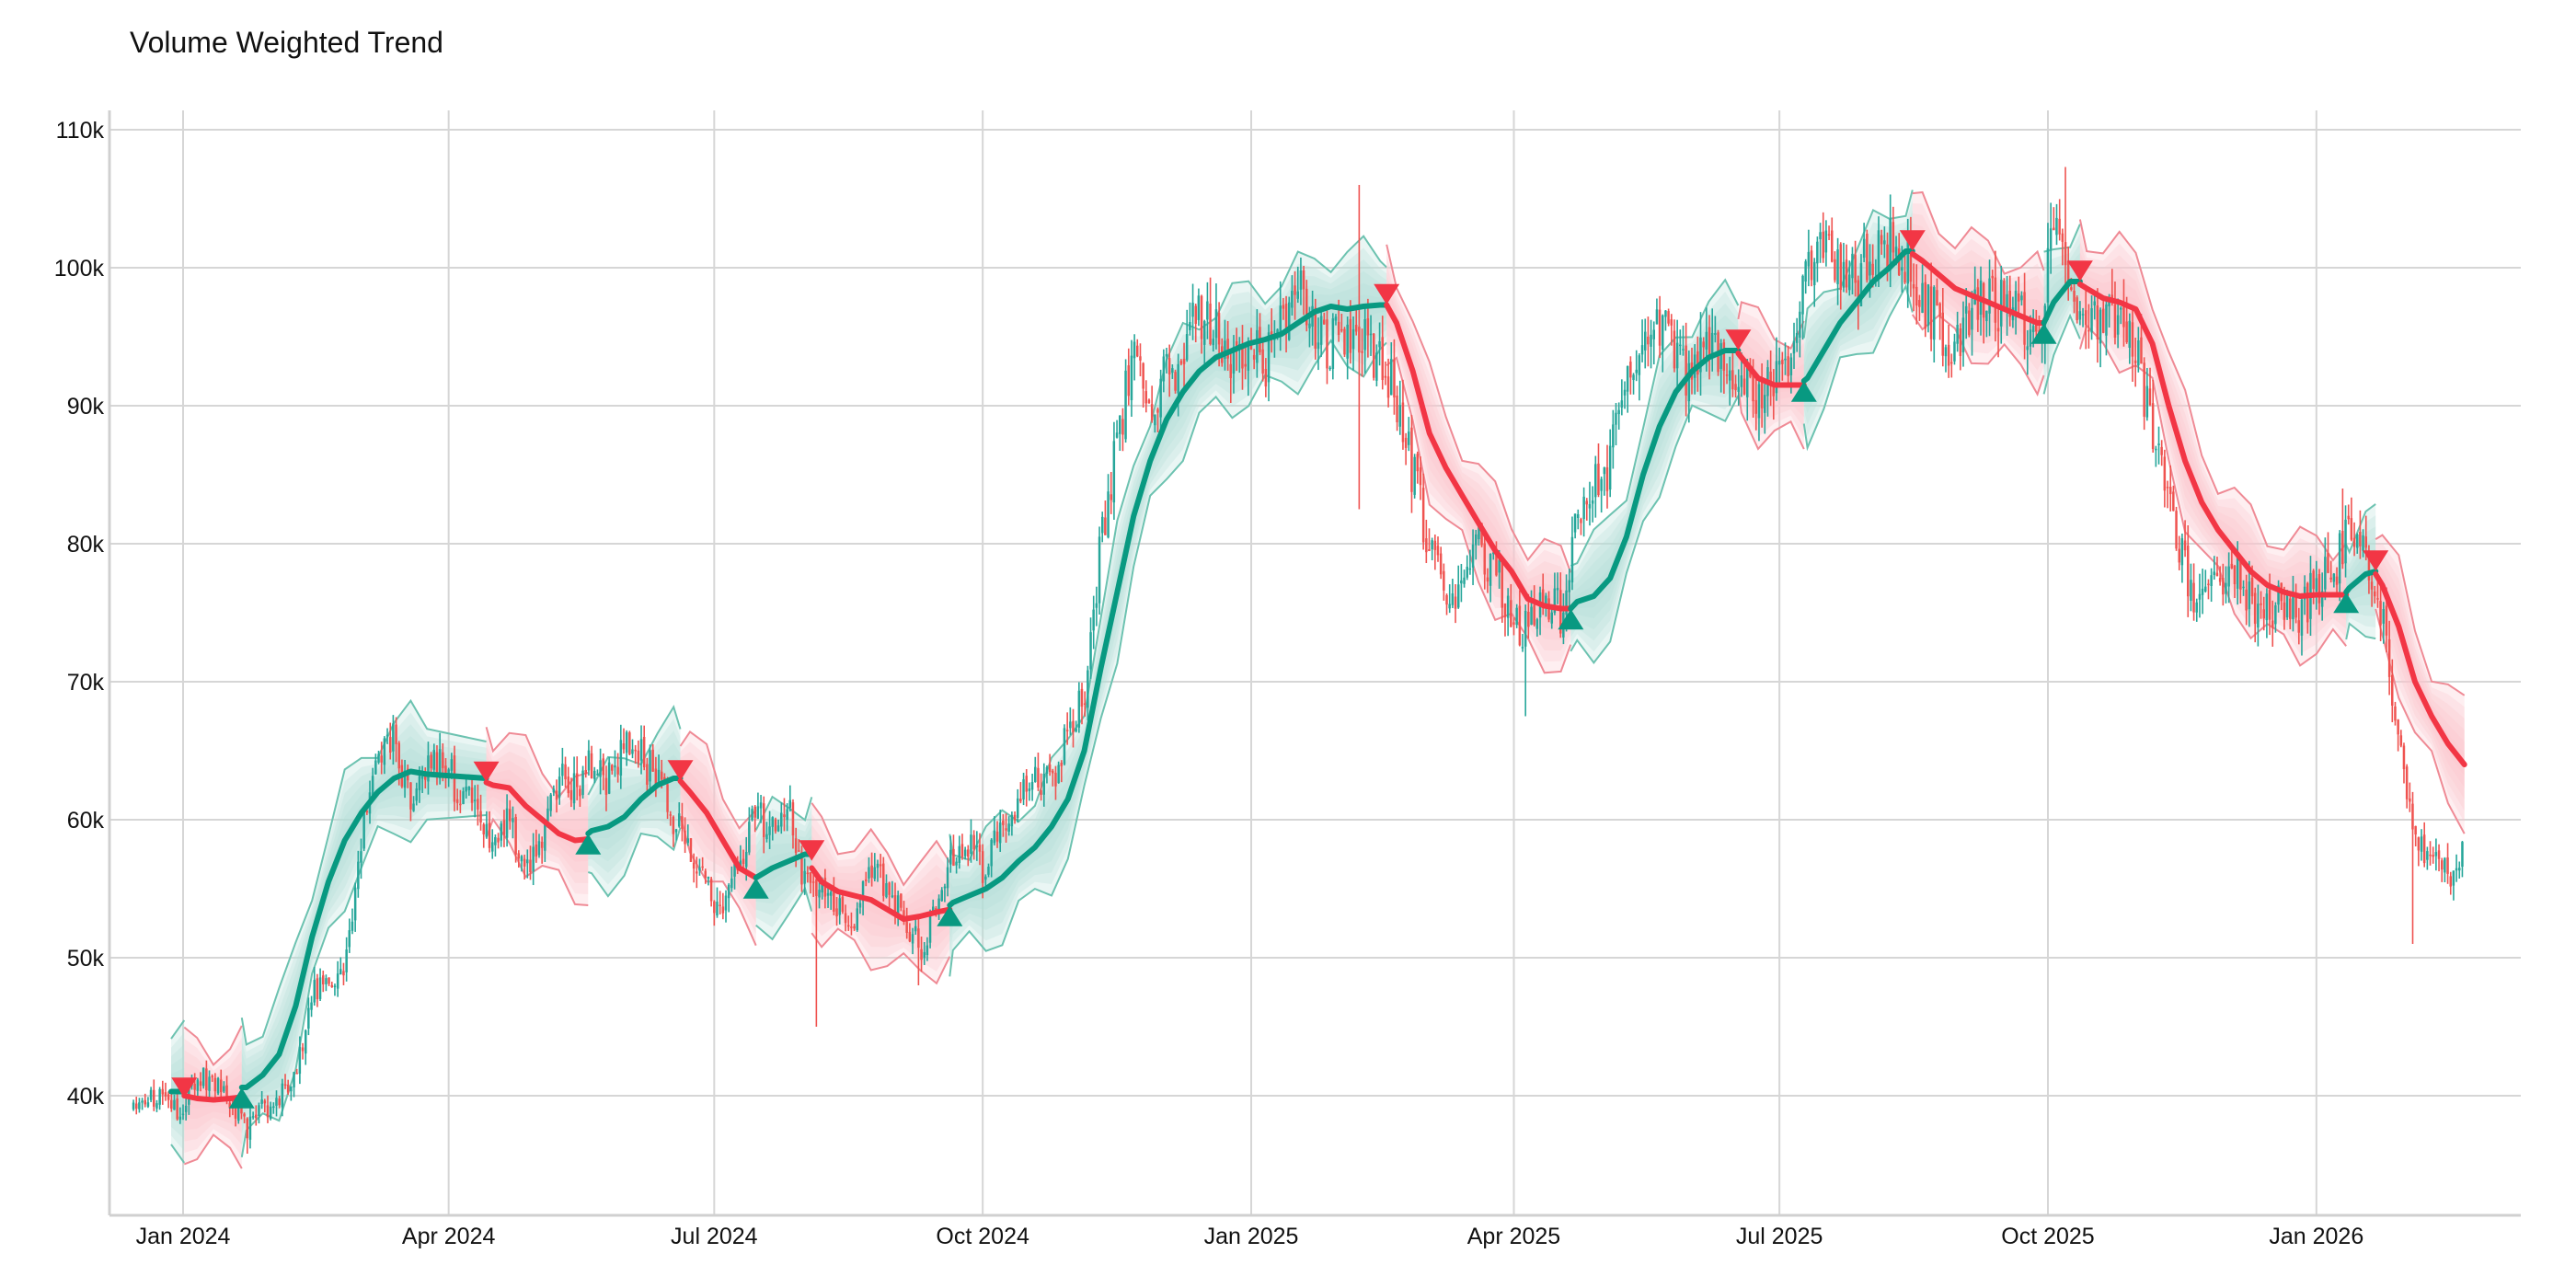 The image size is (2576, 1288). What do you see at coordinates (2420, 682) in the screenshot?
I see `bear-band-layer` at bounding box center [2420, 682].